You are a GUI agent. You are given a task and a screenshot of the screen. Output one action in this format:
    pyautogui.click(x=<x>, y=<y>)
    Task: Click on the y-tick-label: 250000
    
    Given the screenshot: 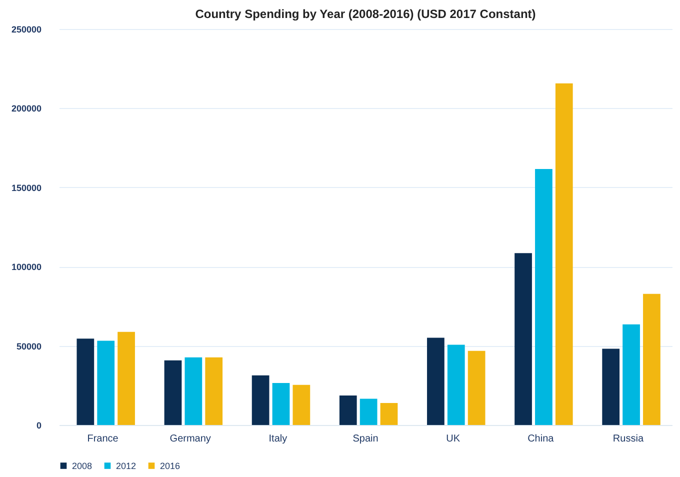 What is the action you would take?
    pyautogui.click(x=26, y=29)
    